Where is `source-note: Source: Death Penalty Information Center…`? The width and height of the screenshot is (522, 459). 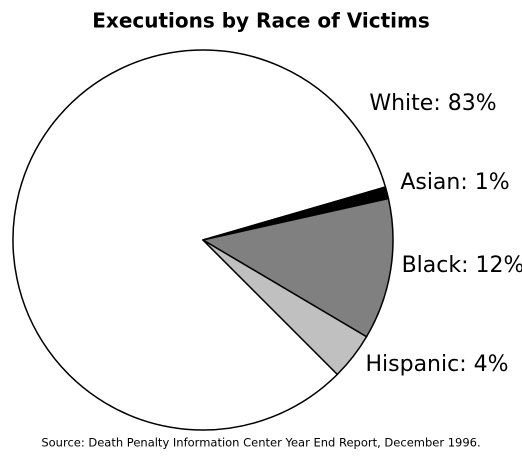
source-note: Source: Death Penalty Information Center… is located at coordinates (260, 443).